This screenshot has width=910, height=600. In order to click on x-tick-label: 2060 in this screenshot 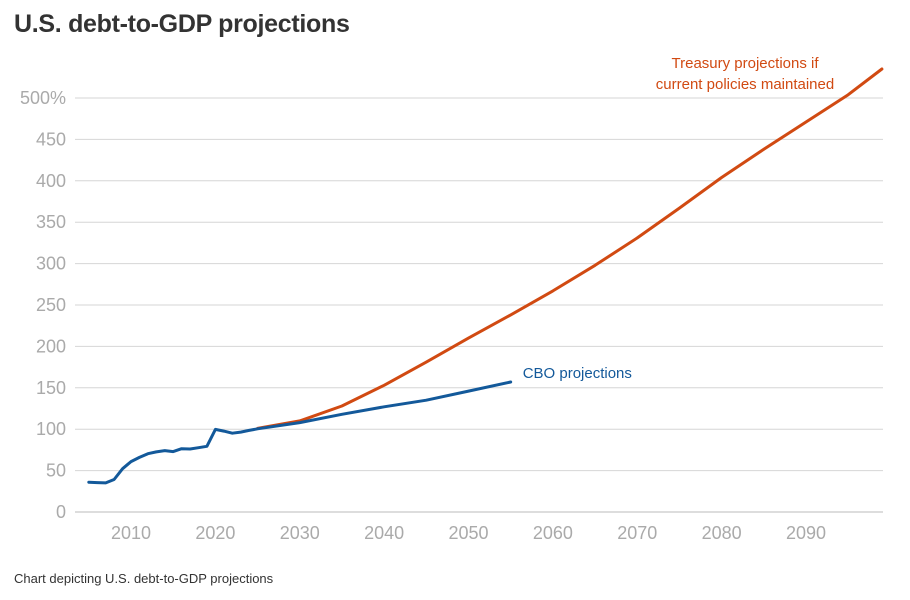, I will do `click(553, 533)`.